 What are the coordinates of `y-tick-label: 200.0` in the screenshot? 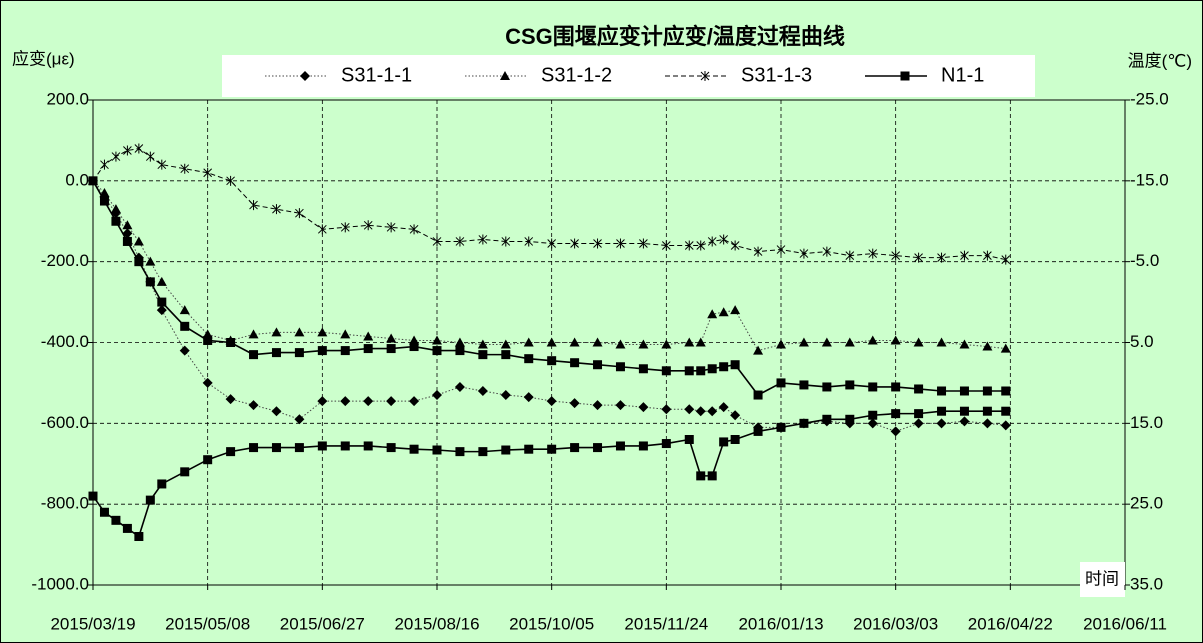 It's located at (67, 98).